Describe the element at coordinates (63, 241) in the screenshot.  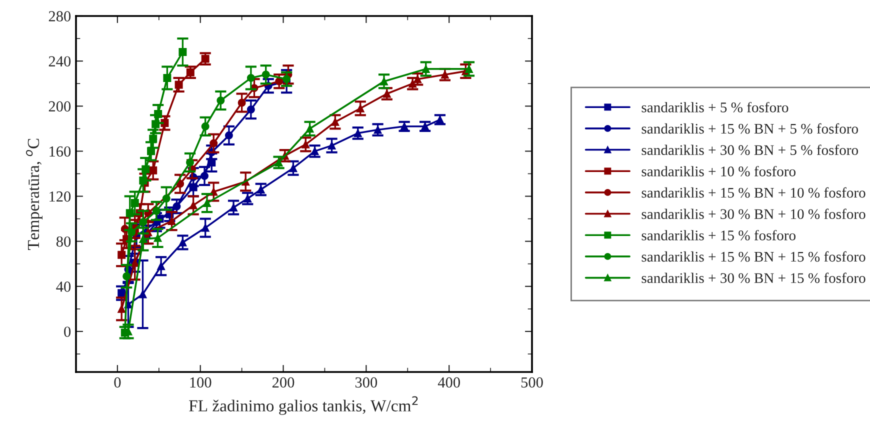
I see `y-tick-label: 80` at that location.